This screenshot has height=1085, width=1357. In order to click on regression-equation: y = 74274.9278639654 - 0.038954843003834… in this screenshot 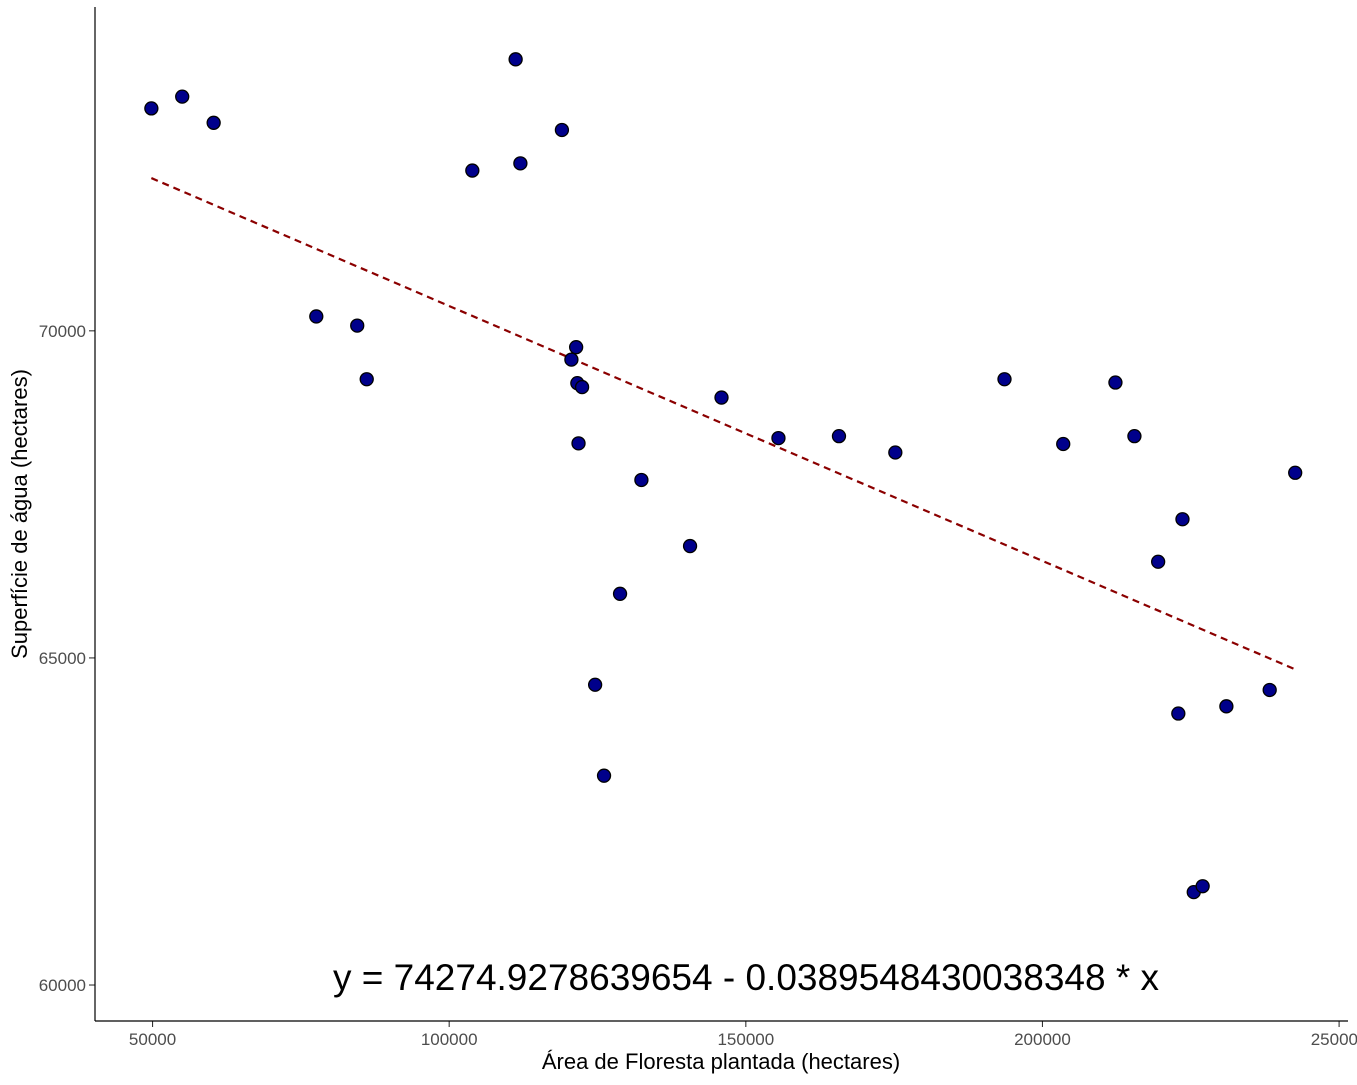, I will do `click(746, 977)`.